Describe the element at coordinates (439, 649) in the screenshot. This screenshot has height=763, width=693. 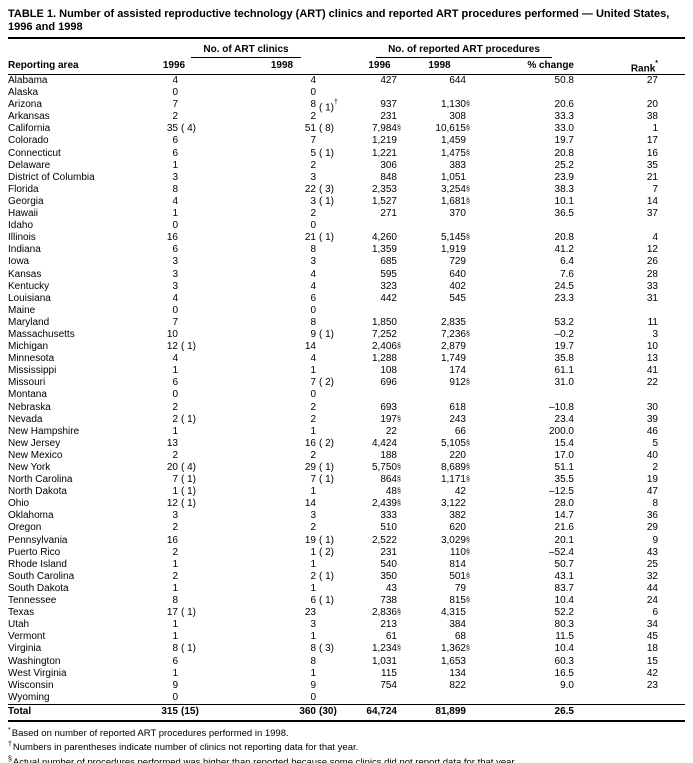
I see `cell-procedures-1998: 1,362 §` at that location.